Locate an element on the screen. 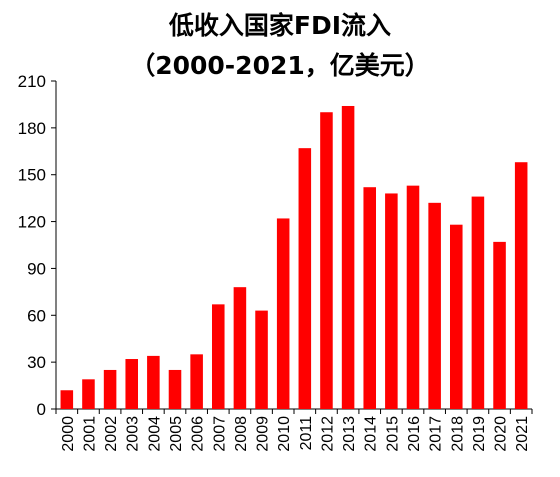  x-tick-label: 2008 is located at coordinates (241, 434).